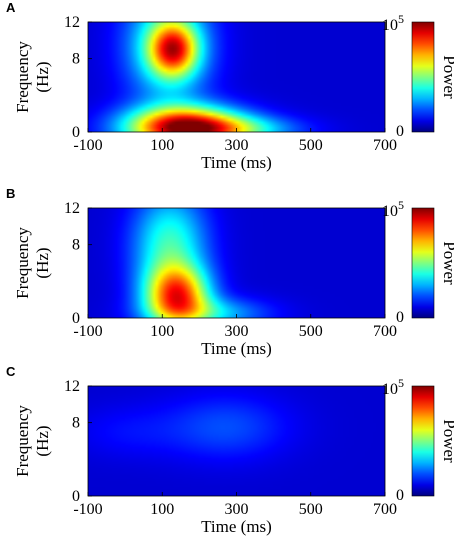 The image size is (454, 550). I want to click on panel-letter: C, so click(11, 371).